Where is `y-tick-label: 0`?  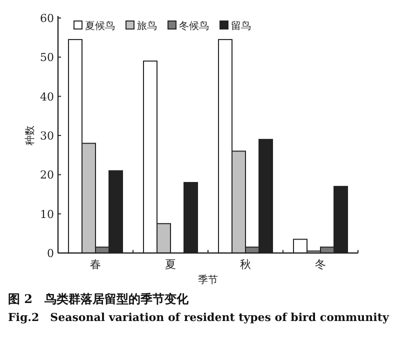
y-tick-label: 0 is located at coordinates (50, 253).